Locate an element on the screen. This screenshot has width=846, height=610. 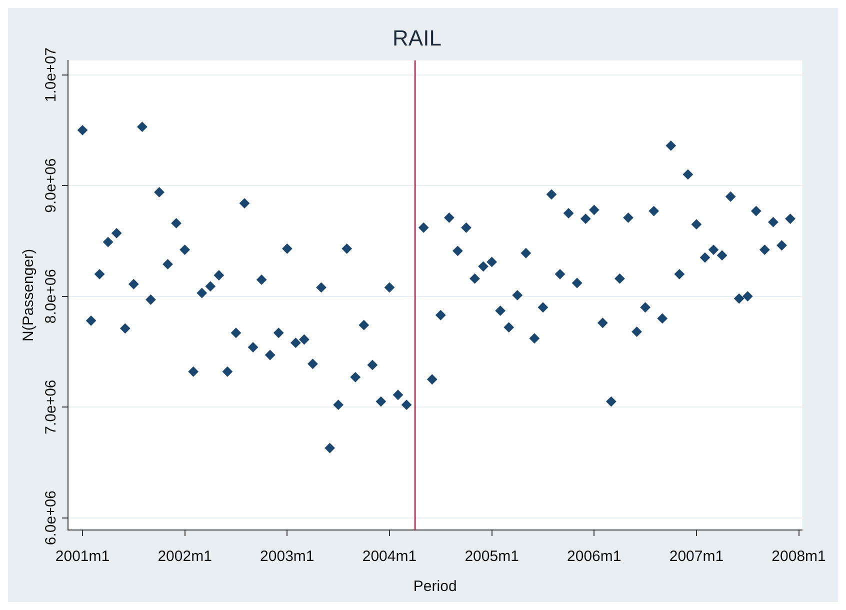
x-tick-label: 2002m1 is located at coordinates (185, 557).